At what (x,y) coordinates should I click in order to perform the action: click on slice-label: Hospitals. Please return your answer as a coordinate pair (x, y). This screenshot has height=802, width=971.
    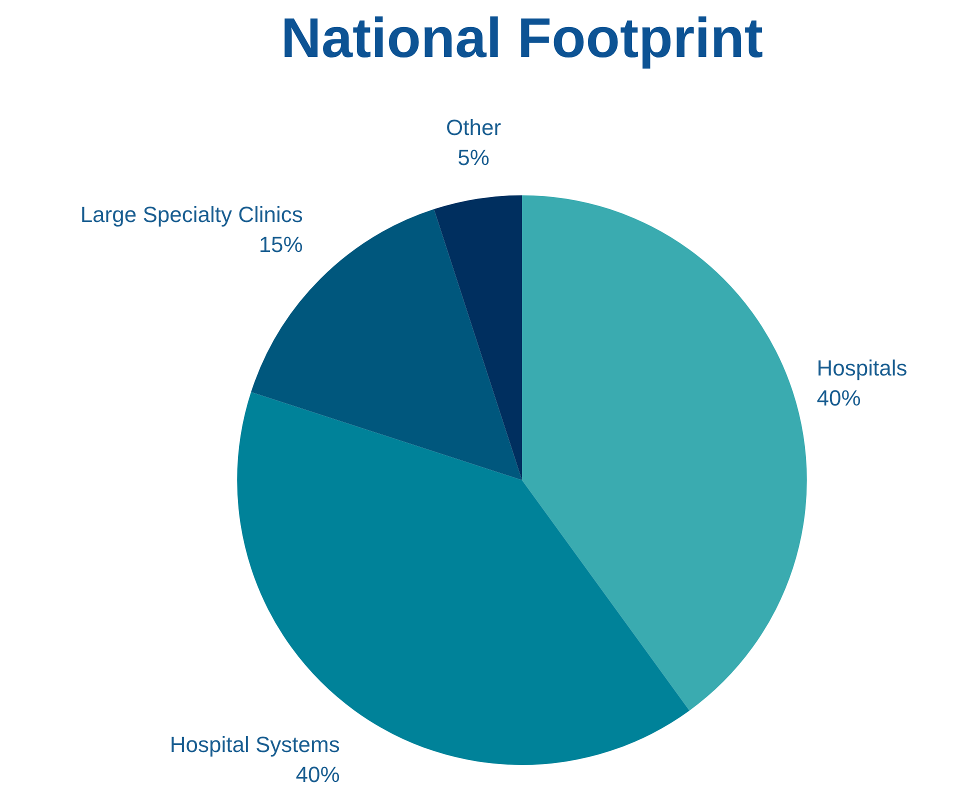
    Looking at the image, I should click on (862, 367).